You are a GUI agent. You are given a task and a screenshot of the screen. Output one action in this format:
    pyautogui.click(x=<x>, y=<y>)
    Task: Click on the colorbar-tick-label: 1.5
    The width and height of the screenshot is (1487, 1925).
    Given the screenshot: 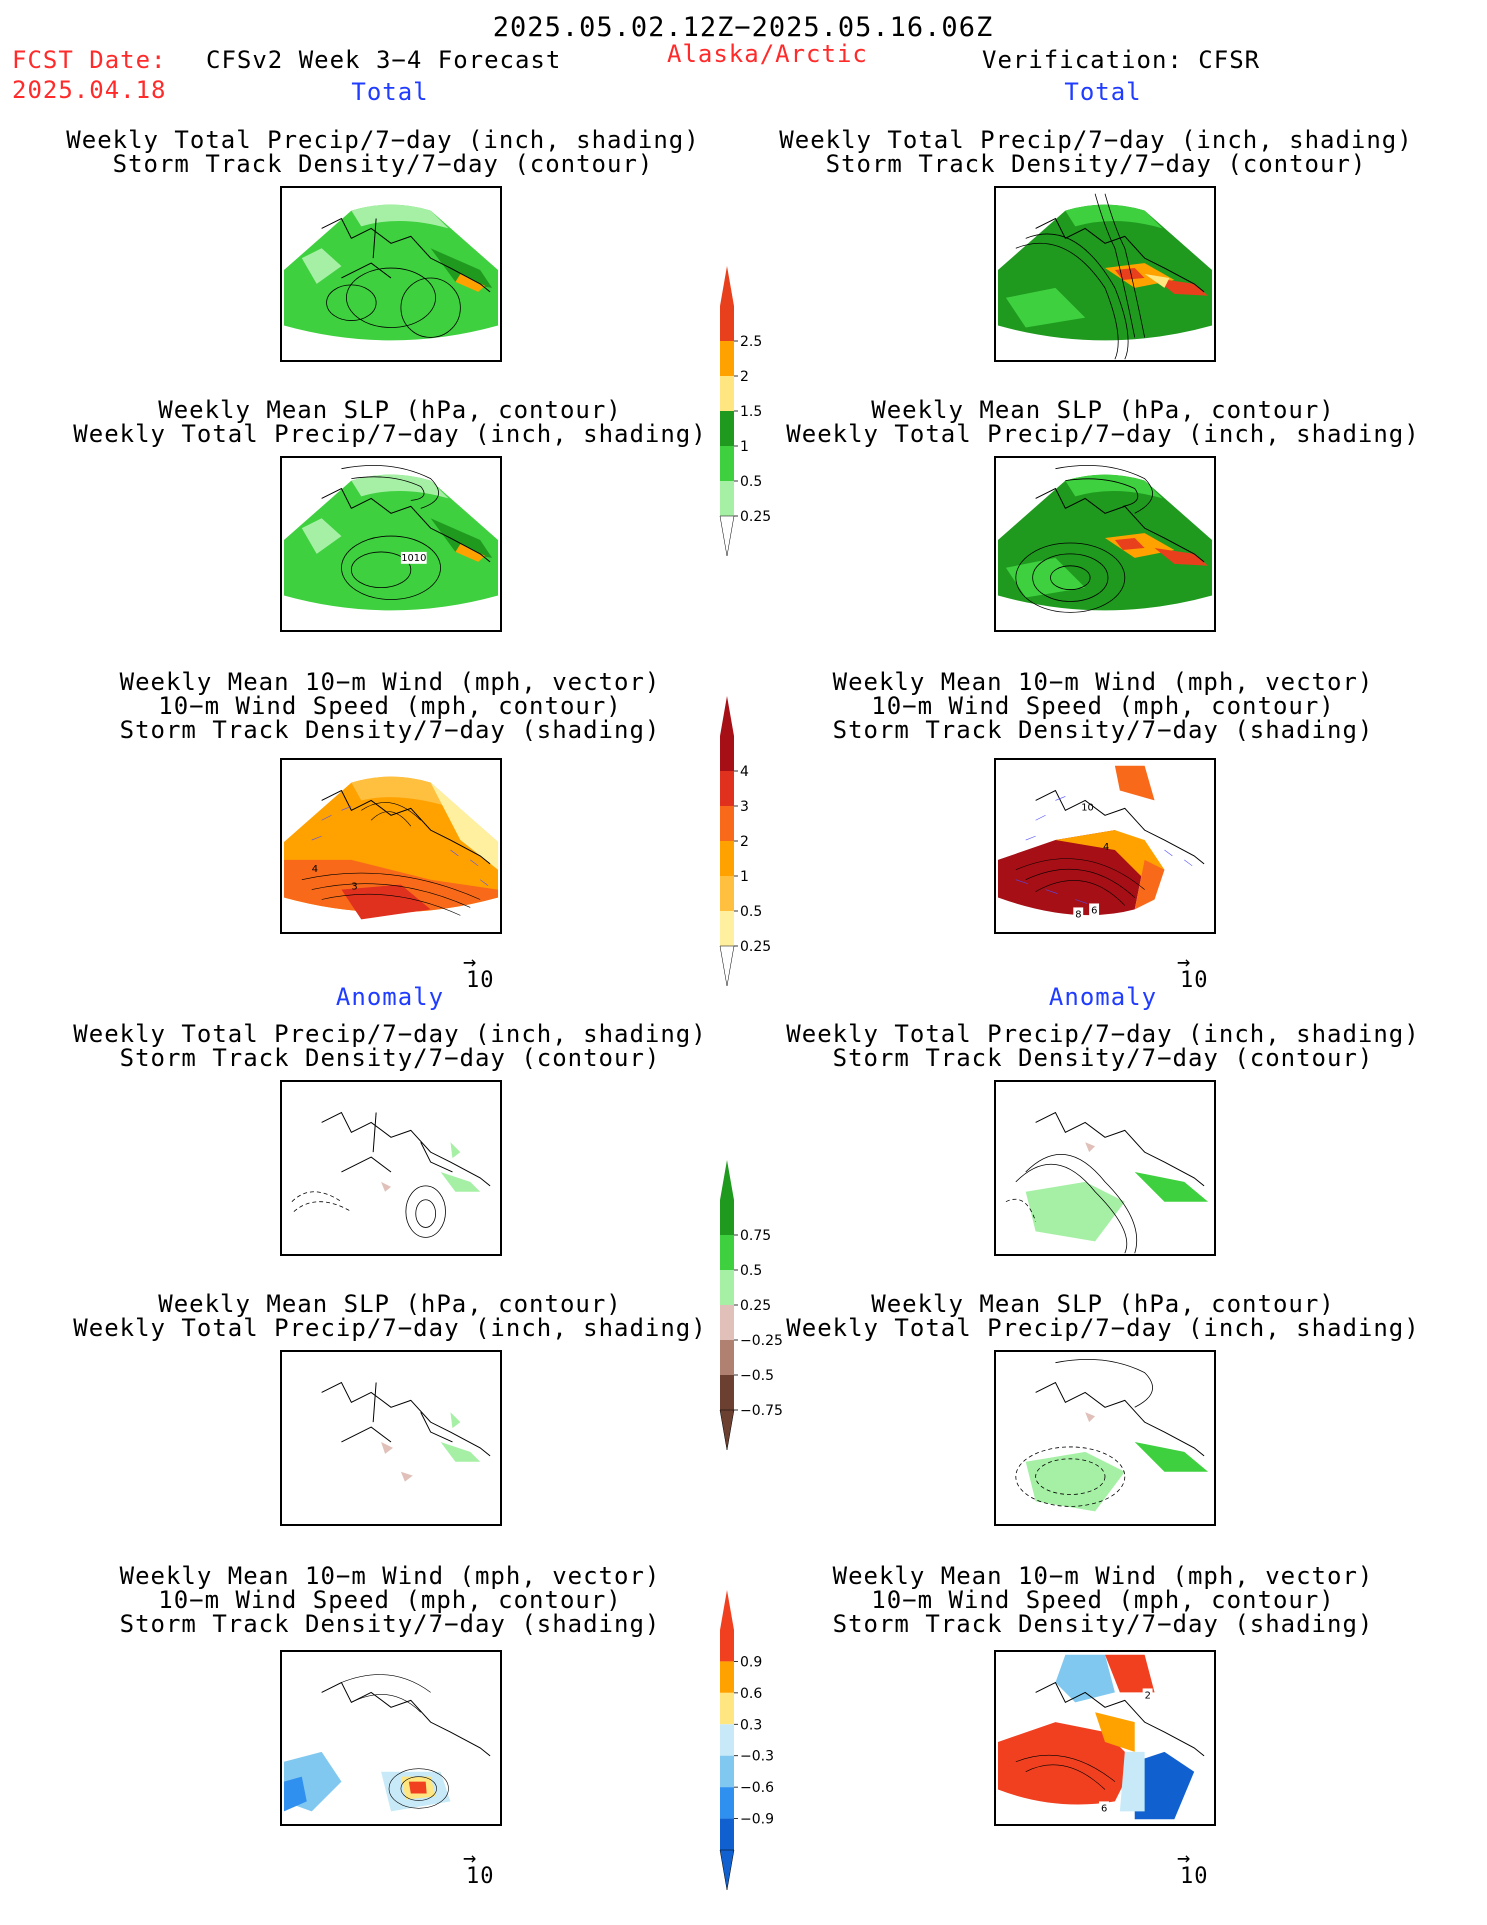 What is the action you would take?
    pyautogui.click(x=751, y=412)
    